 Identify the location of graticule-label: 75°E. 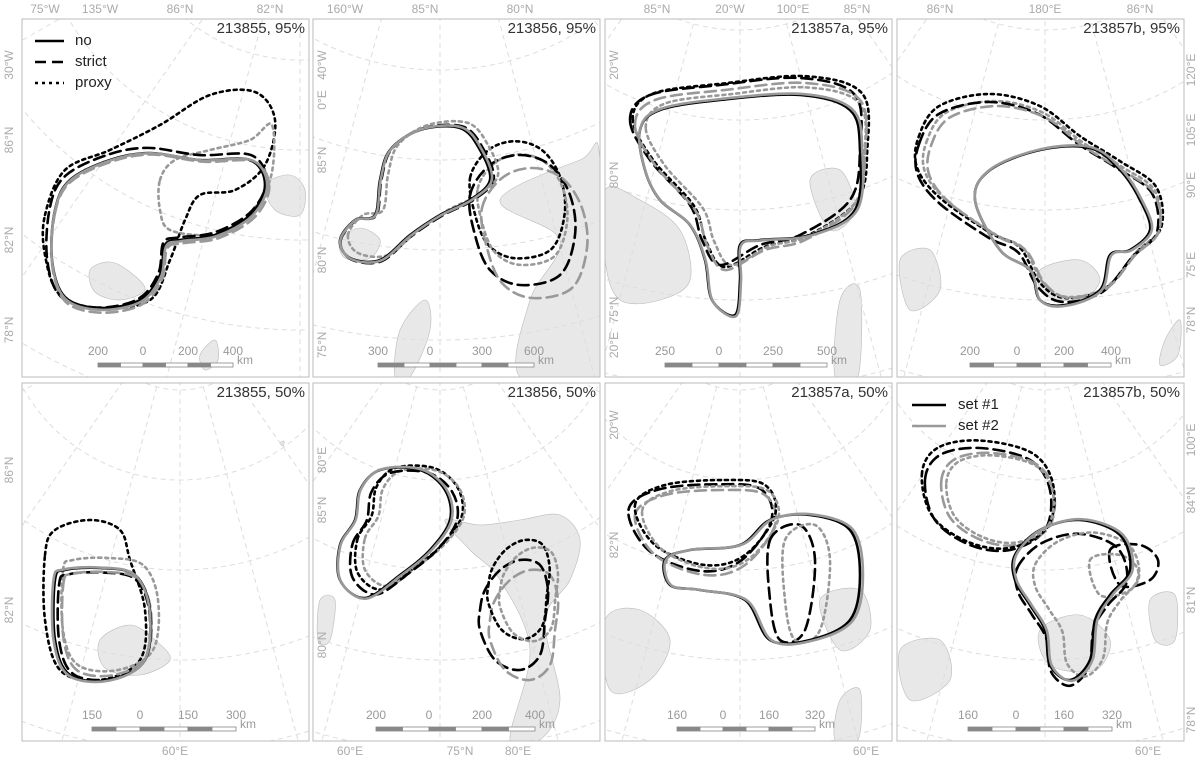
(1191, 265).